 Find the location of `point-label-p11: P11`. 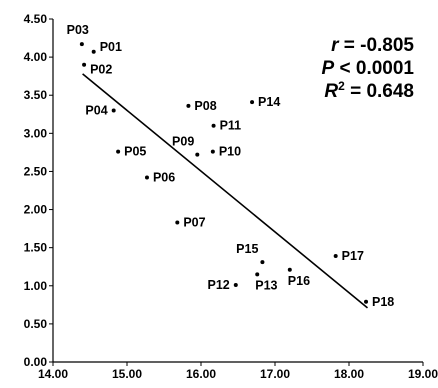

point-label-p11: P11 is located at coordinates (231, 126).